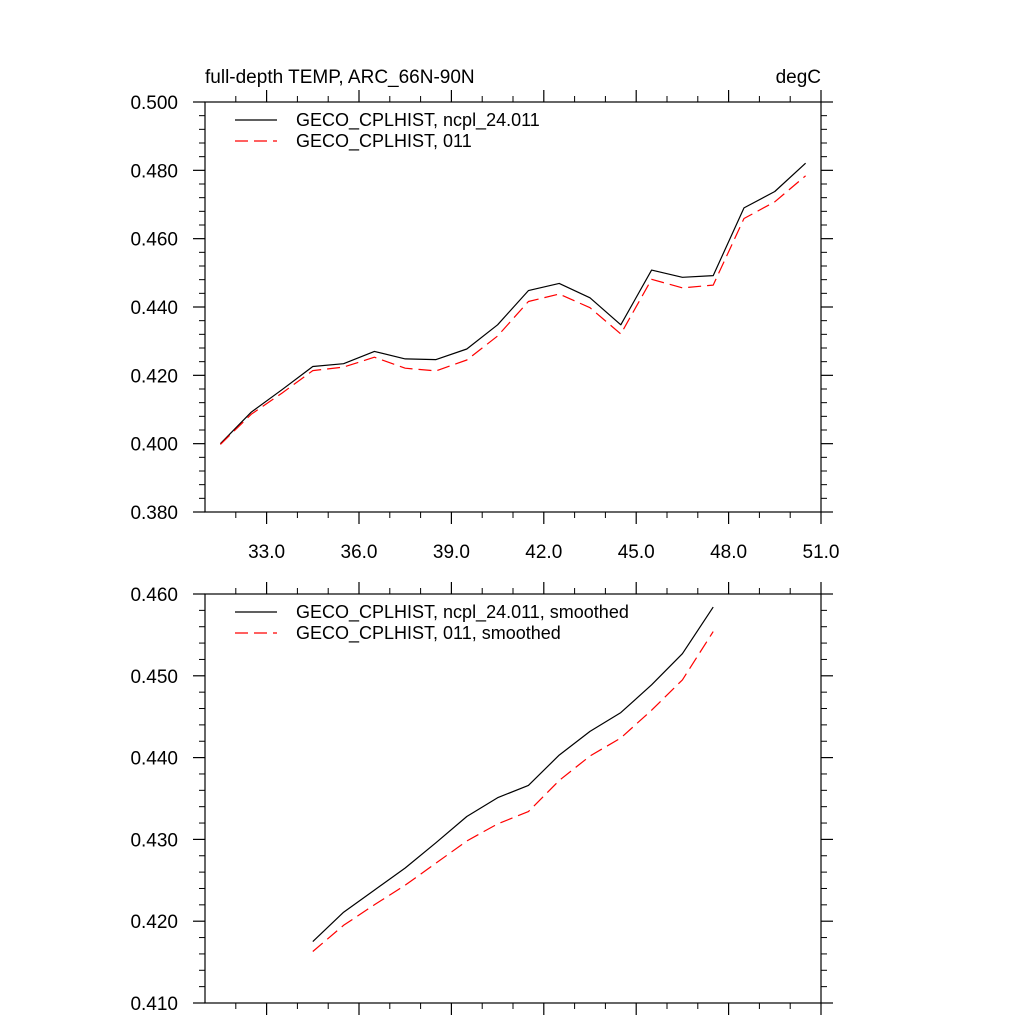  What do you see at coordinates (821, 552) in the screenshot?
I see `x-tick-label: 51.0` at bounding box center [821, 552].